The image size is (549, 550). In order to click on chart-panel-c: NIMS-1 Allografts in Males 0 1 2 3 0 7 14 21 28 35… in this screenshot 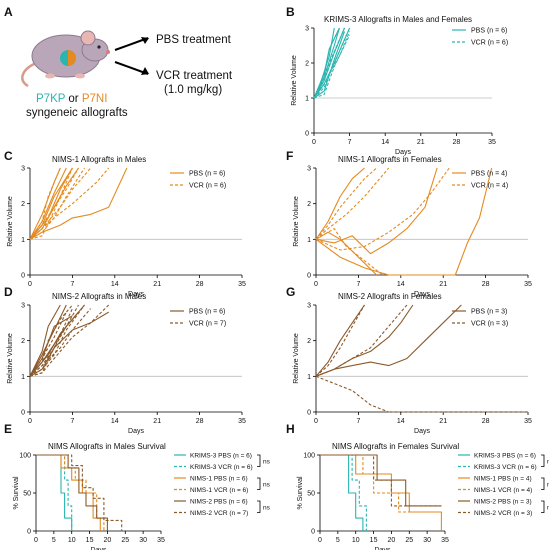, I will do `click(126, 226)`.